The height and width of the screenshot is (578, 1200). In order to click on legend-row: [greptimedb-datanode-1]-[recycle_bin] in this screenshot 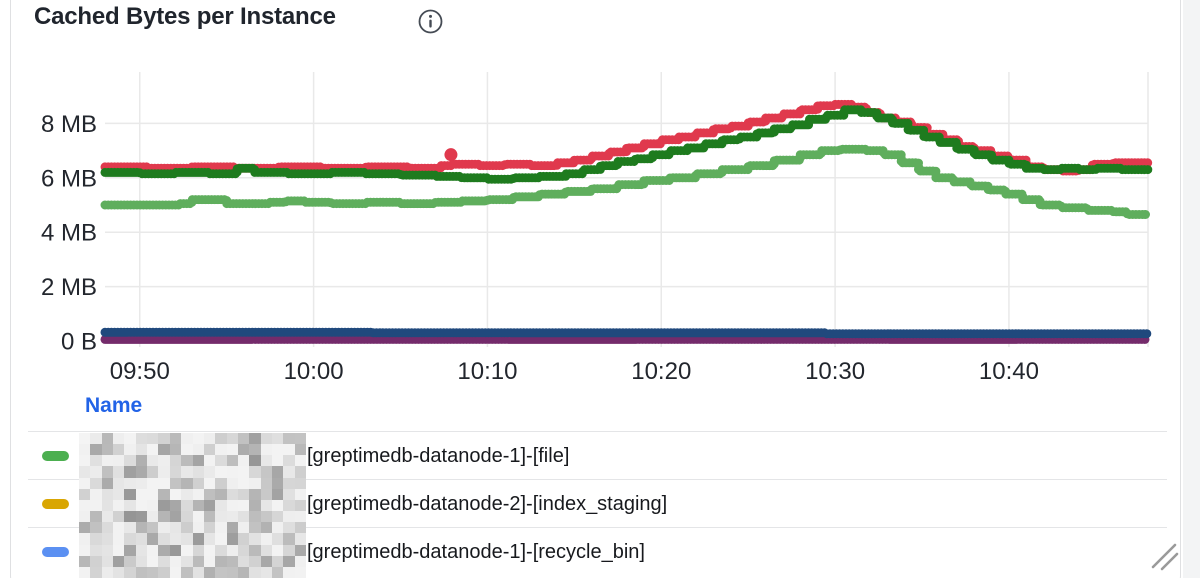, I will do `click(590, 552)`.